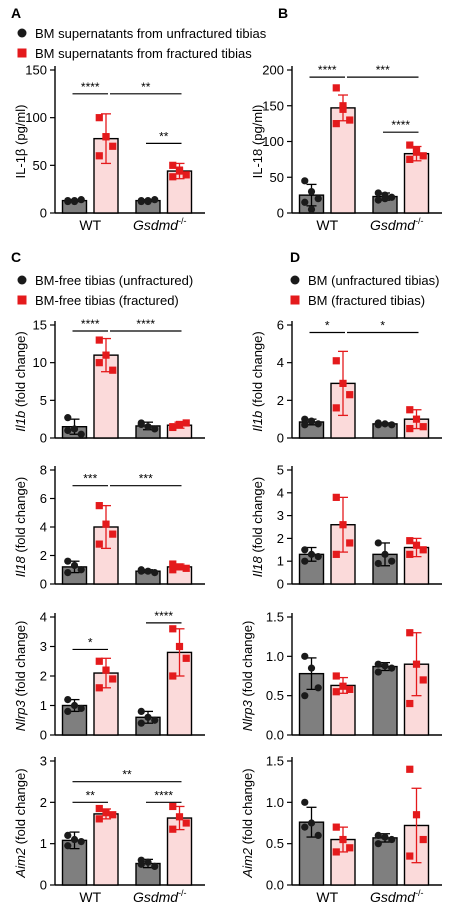 This screenshot has width=474, height=912. I want to click on y-axis-label-gene: Aim2, so click(20, 862).